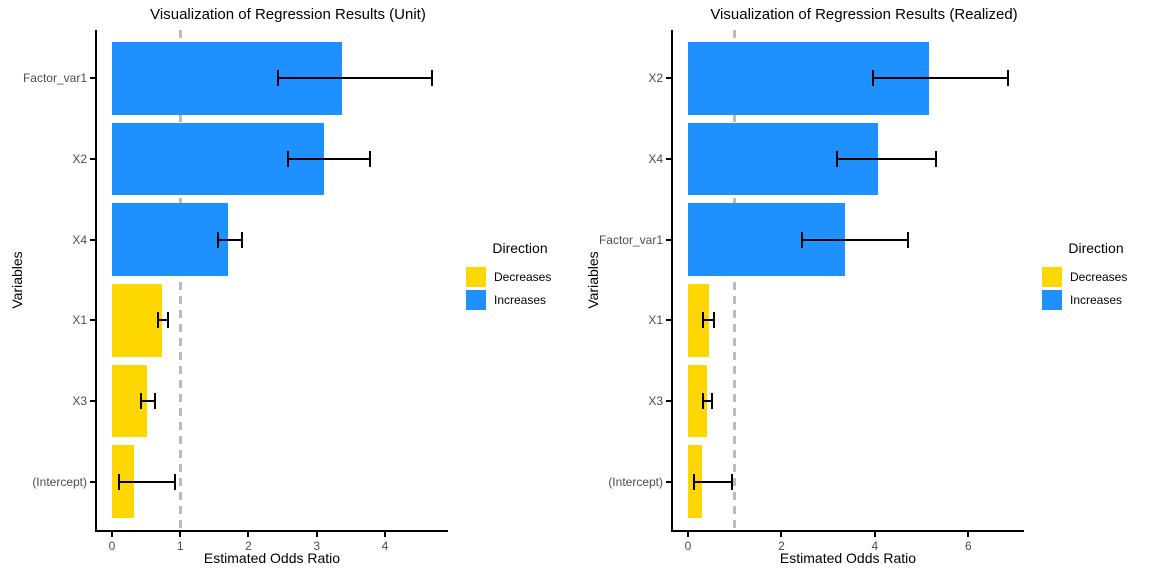 Image resolution: width=1152 pixels, height=576 pixels. What do you see at coordinates (1052, 277) in the screenshot?
I see `decreases-swatch-icon` at bounding box center [1052, 277].